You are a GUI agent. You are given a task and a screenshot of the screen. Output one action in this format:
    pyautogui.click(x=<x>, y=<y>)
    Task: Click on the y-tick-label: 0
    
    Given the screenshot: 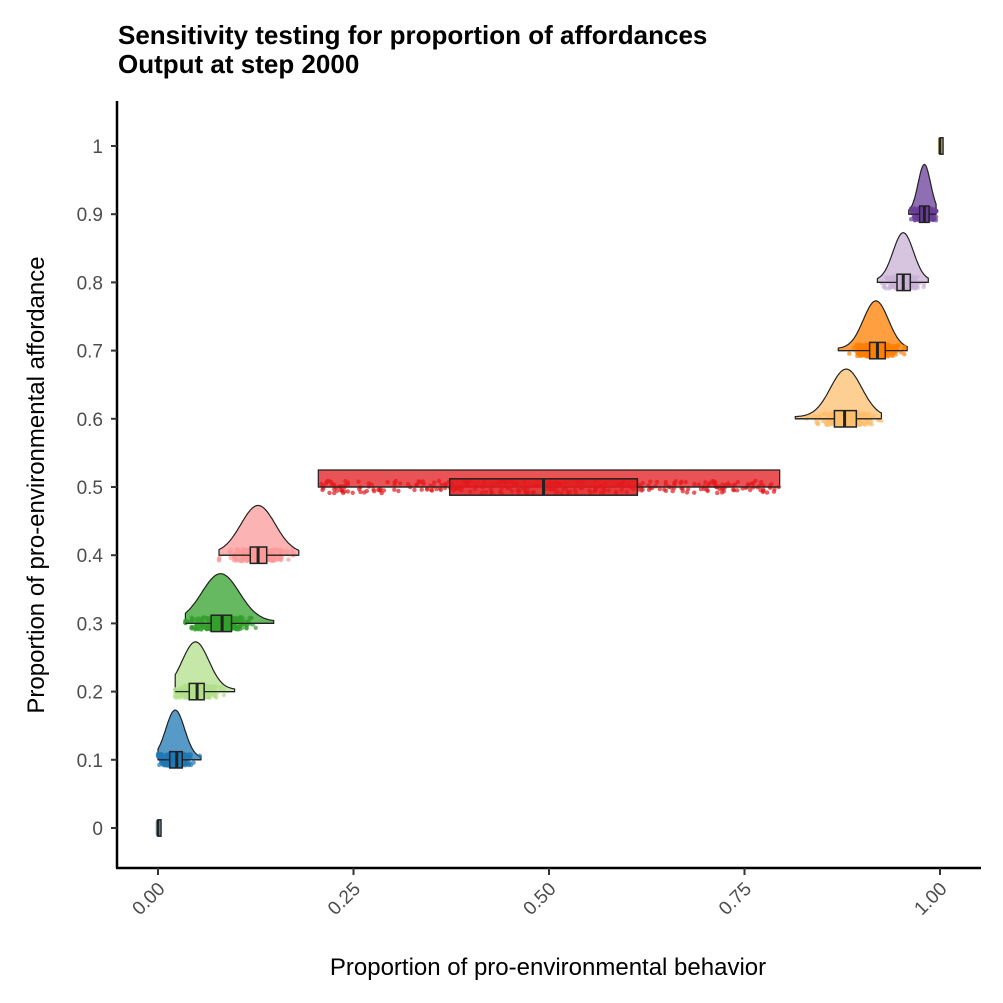 What is the action you would take?
    pyautogui.click(x=97, y=829)
    